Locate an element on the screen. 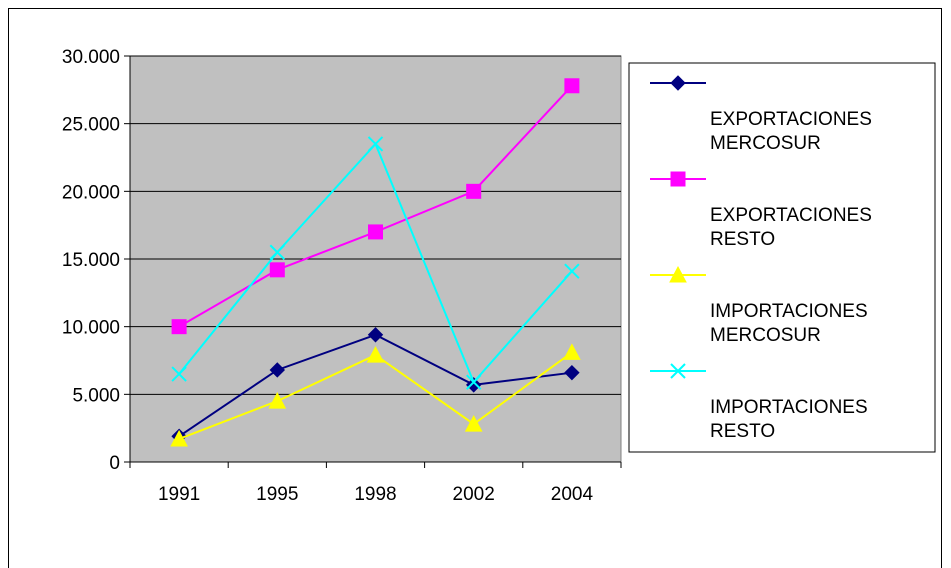  y-tick-label: 30.000 is located at coordinates (91, 57).